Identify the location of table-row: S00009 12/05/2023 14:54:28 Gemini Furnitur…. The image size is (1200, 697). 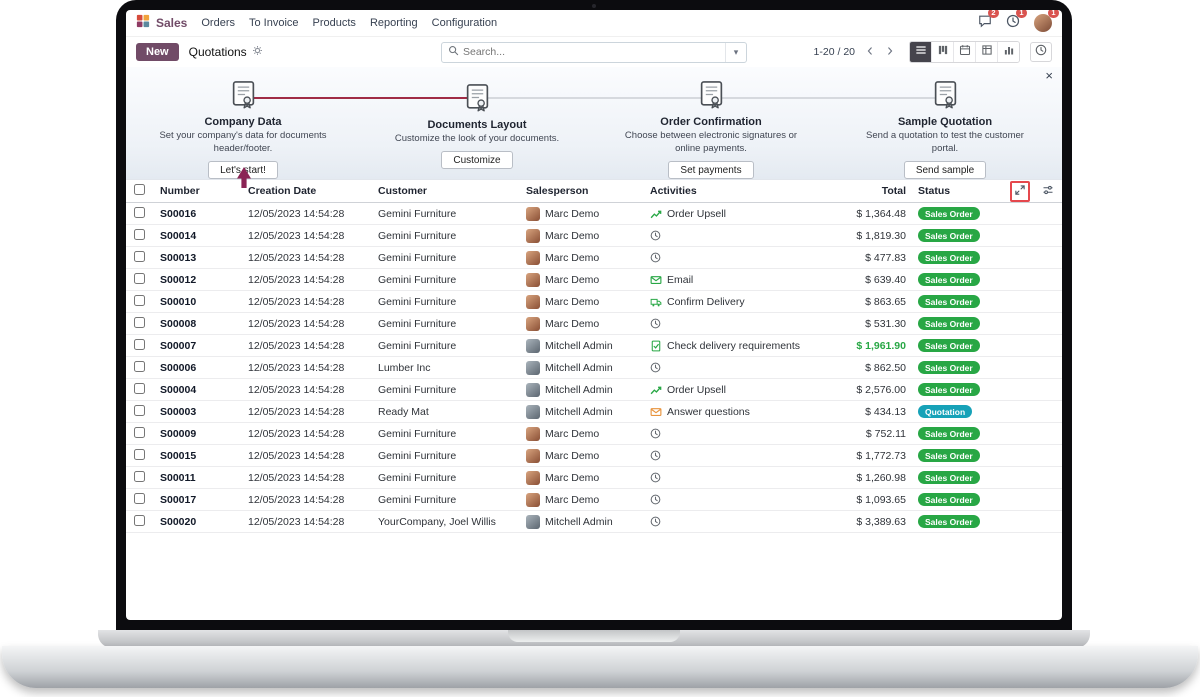
(594, 434).